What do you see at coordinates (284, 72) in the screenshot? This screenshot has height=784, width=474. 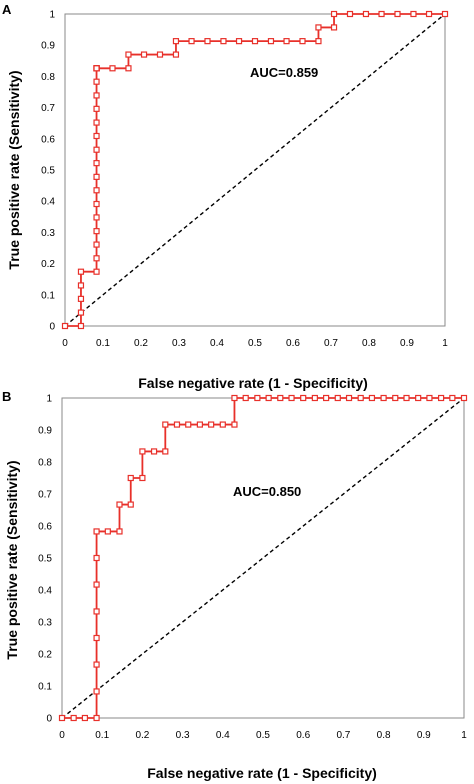 I see `auc-annotation-a: AUC=0.859` at bounding box center [284, 72].